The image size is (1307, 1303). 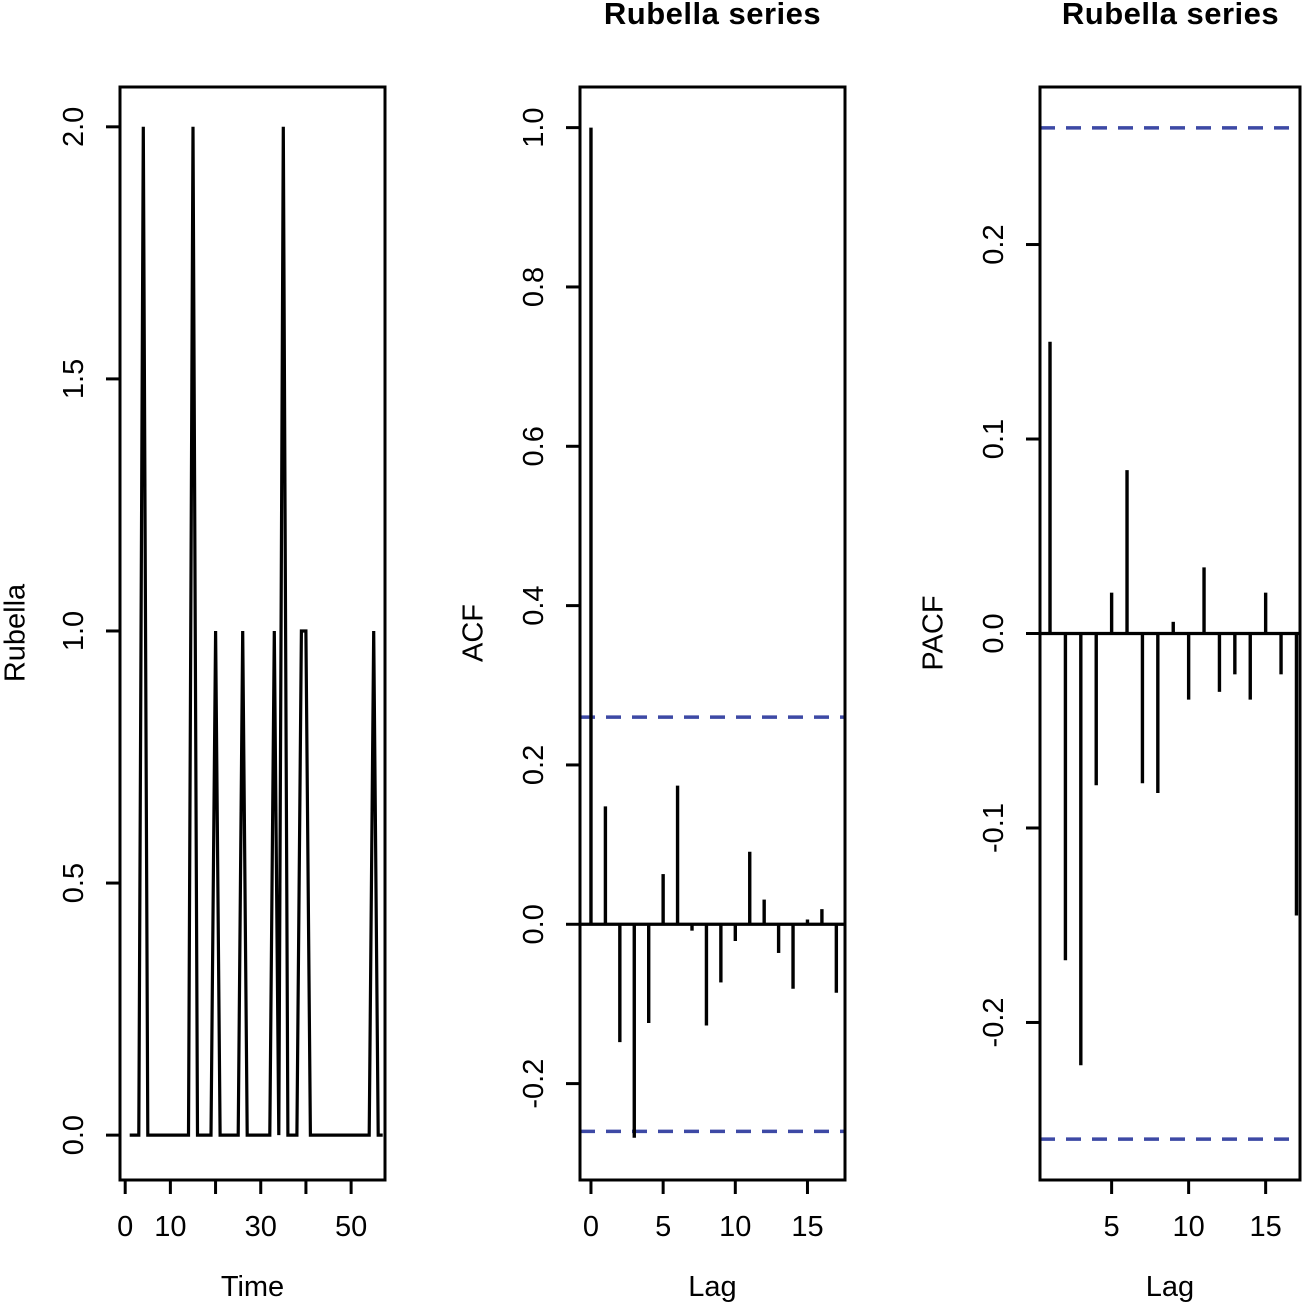 What do you see at coordinates (663, 1227) in the screenshot?
I see `acf-x-tick-label: 5` at bounding box center [663, 1227].